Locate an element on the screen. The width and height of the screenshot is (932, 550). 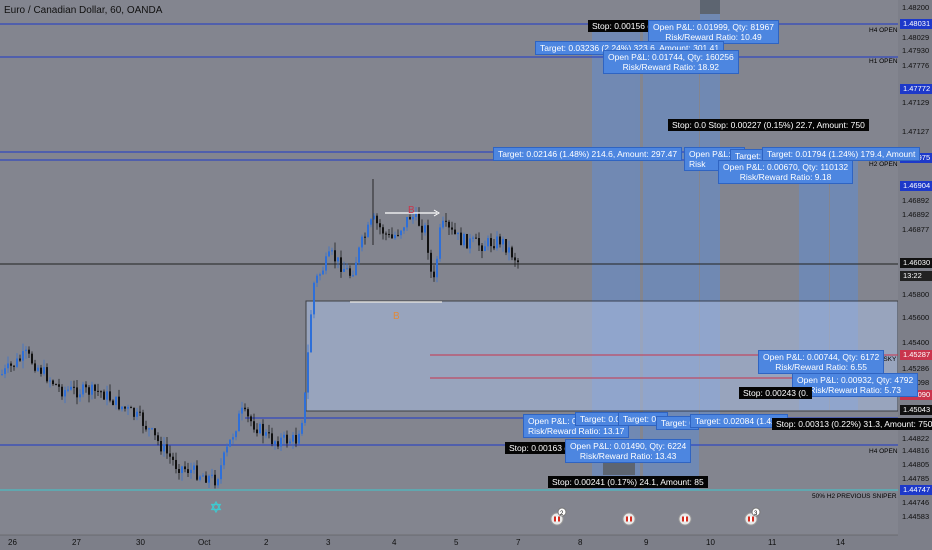
rr-line: Risk/Reward Ratio: 13.43 is located at coordinates (628, 456).